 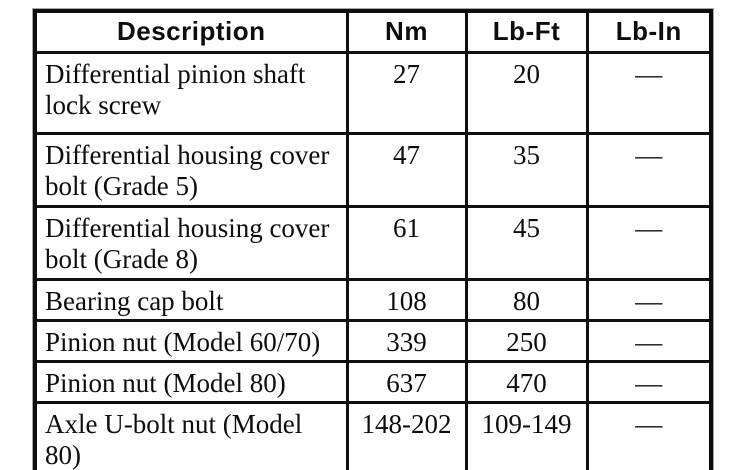 I want to click on cell-description: Pinion nut (Model 80), so click(x=191, y=382).